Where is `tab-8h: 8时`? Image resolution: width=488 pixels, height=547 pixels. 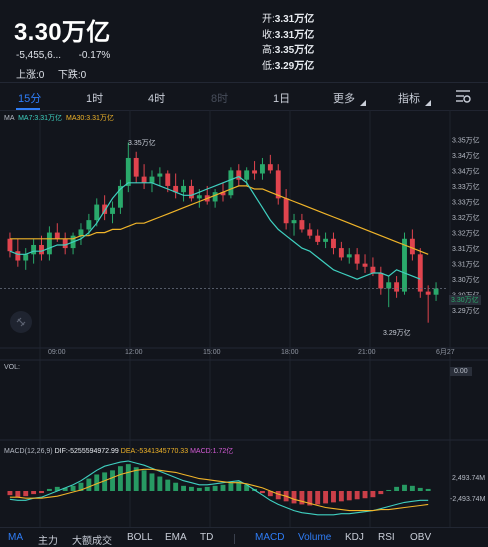
tab-8h: 8时 is located at coordinates (220, 99).